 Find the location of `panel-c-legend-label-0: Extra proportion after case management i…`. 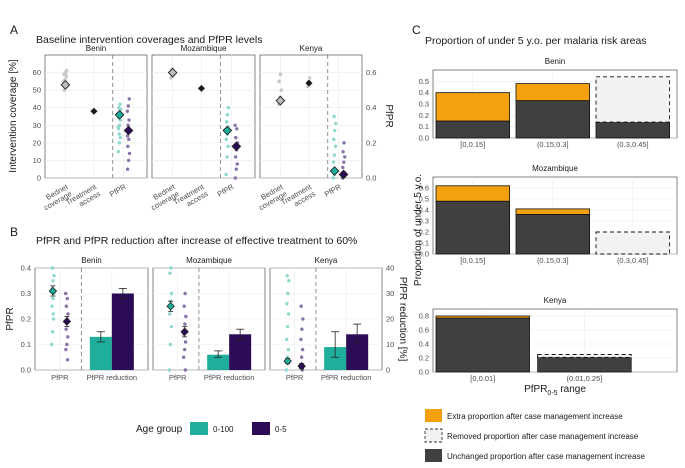

panel-c-legend-label-0: Extra proportion after case management i… is located at coordinates (535, 416).